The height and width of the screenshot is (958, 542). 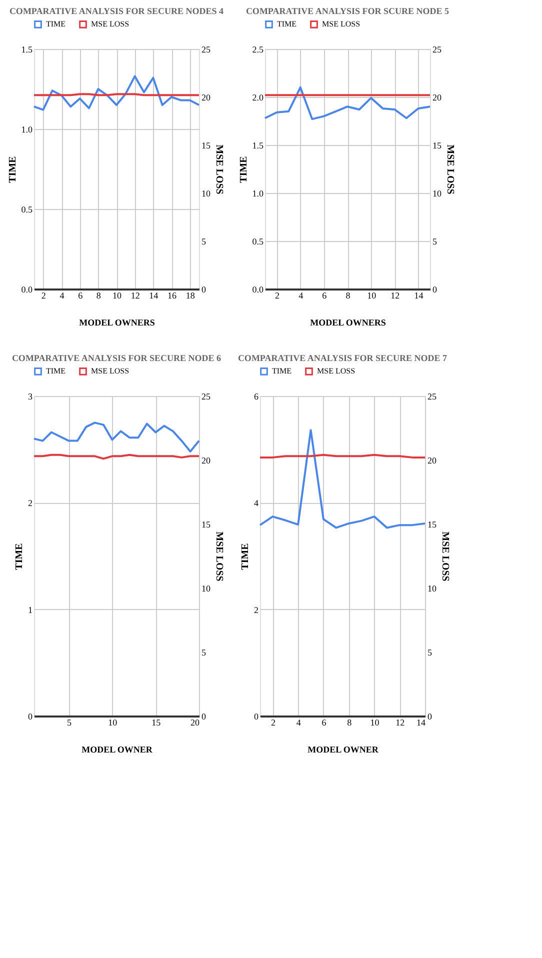 What do you see at coordinates (117, 358) in the screenshot?
I see `chart-title: COMPARATIVE ANALYSIS FOR SECURE NODE 6` at bounding box center [117, 358].